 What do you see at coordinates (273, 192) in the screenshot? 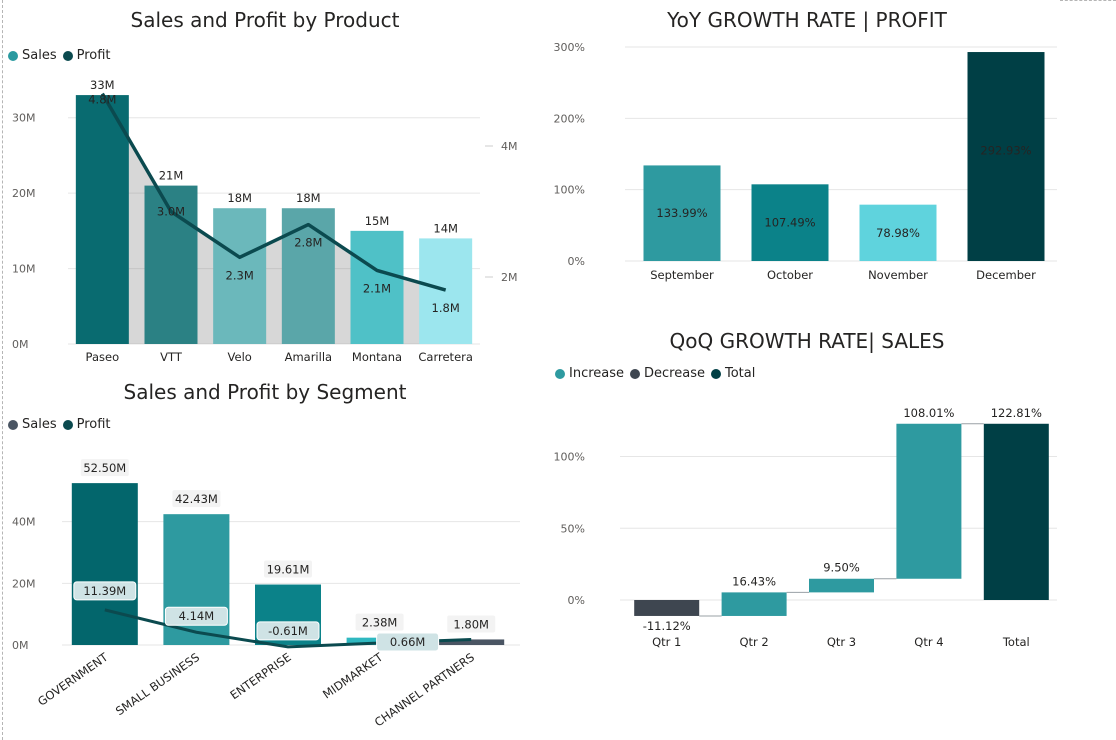
I see `profit-line` at bounding box center [273, 192].